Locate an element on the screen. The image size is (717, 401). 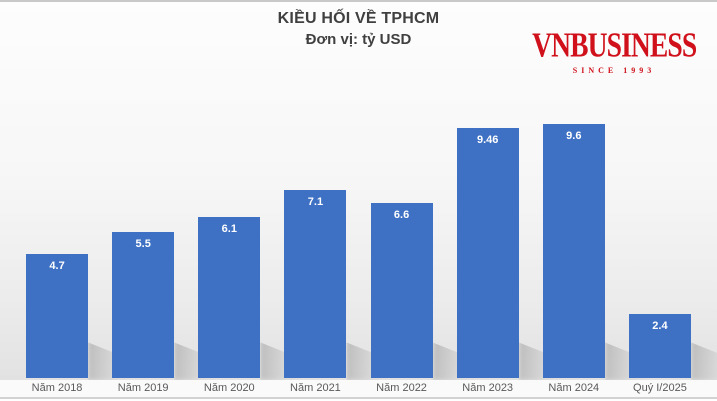
bar-column: 7.1 is located at coordinates (335, 252).